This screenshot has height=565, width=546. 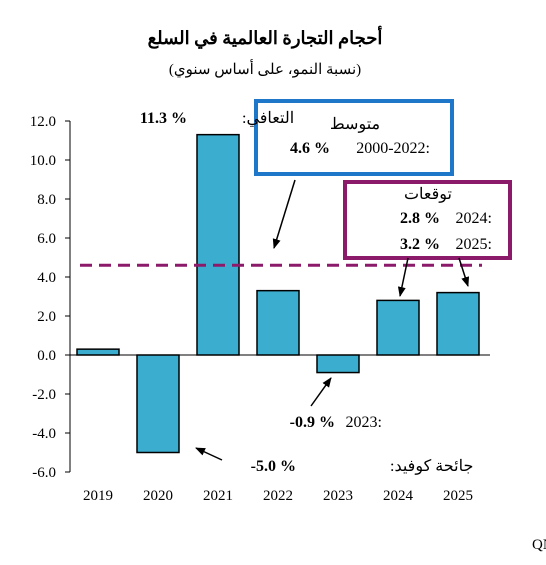 What do you see at coordinates (265, 68) in the screenshot?
I see `chart-subtitle: (نسبة النمو، على أساس سنوي)` at bounding box center [265, 68].